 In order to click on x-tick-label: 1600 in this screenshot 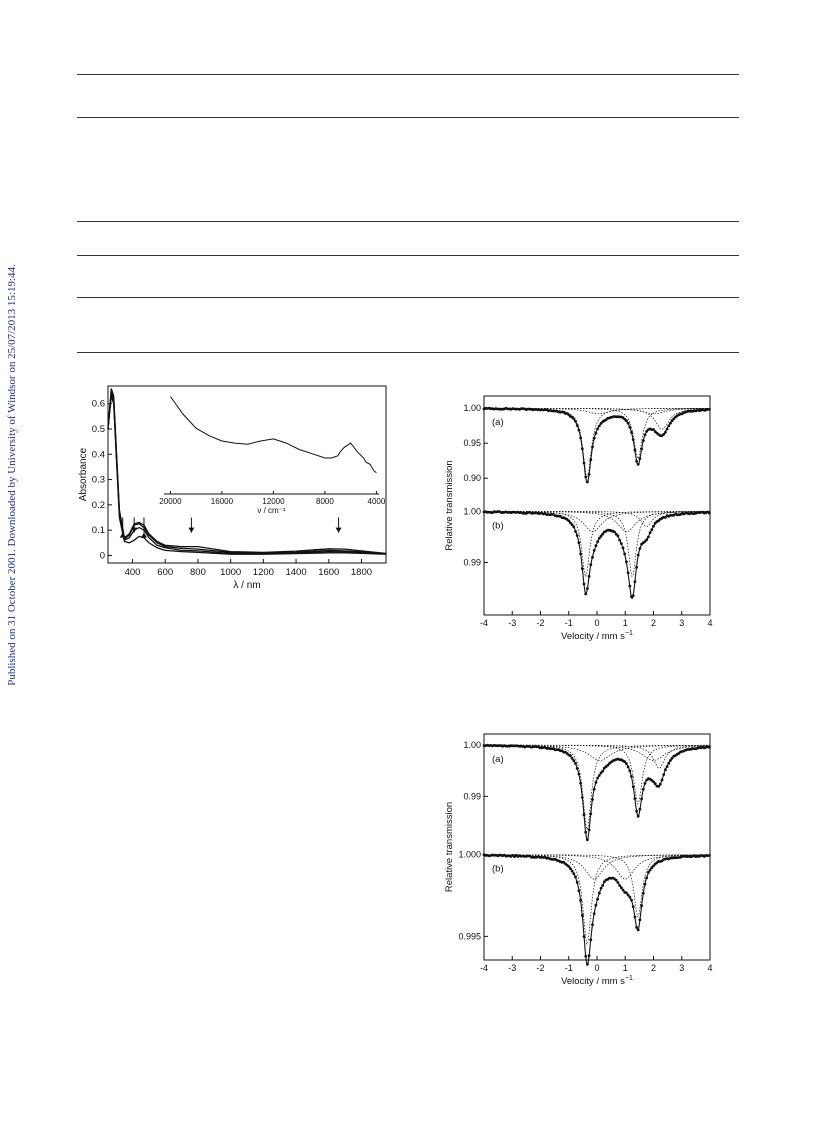, I will do `click(328, 572)`.